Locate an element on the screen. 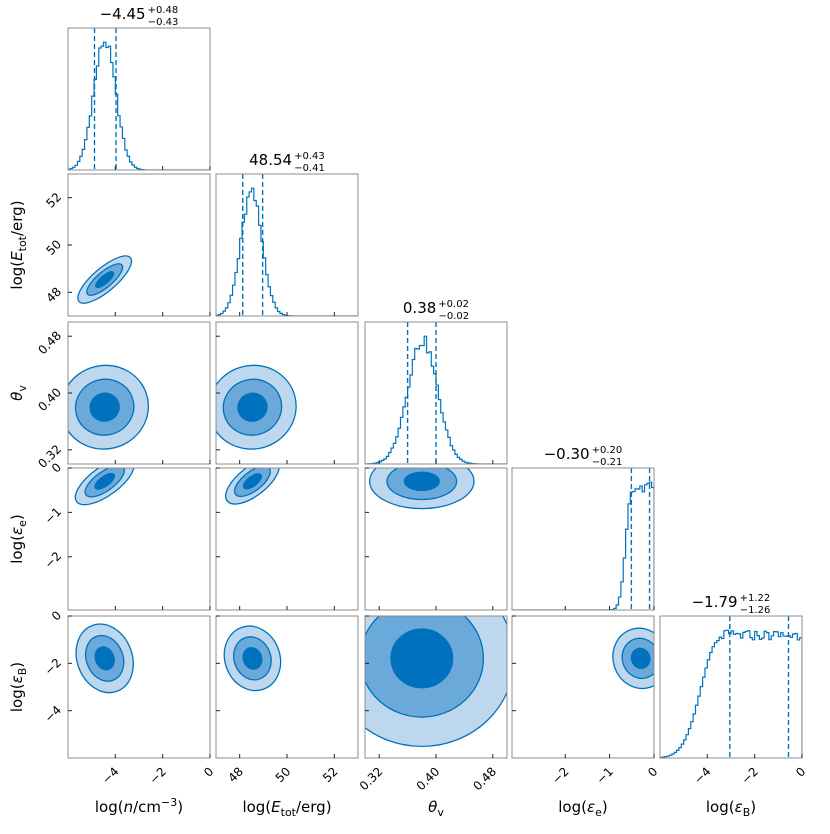 The width and height of the screenshot is (830, 834). panel-title-n: −4.45 +0.48 −0.43 is located at coordinates (139, 16).